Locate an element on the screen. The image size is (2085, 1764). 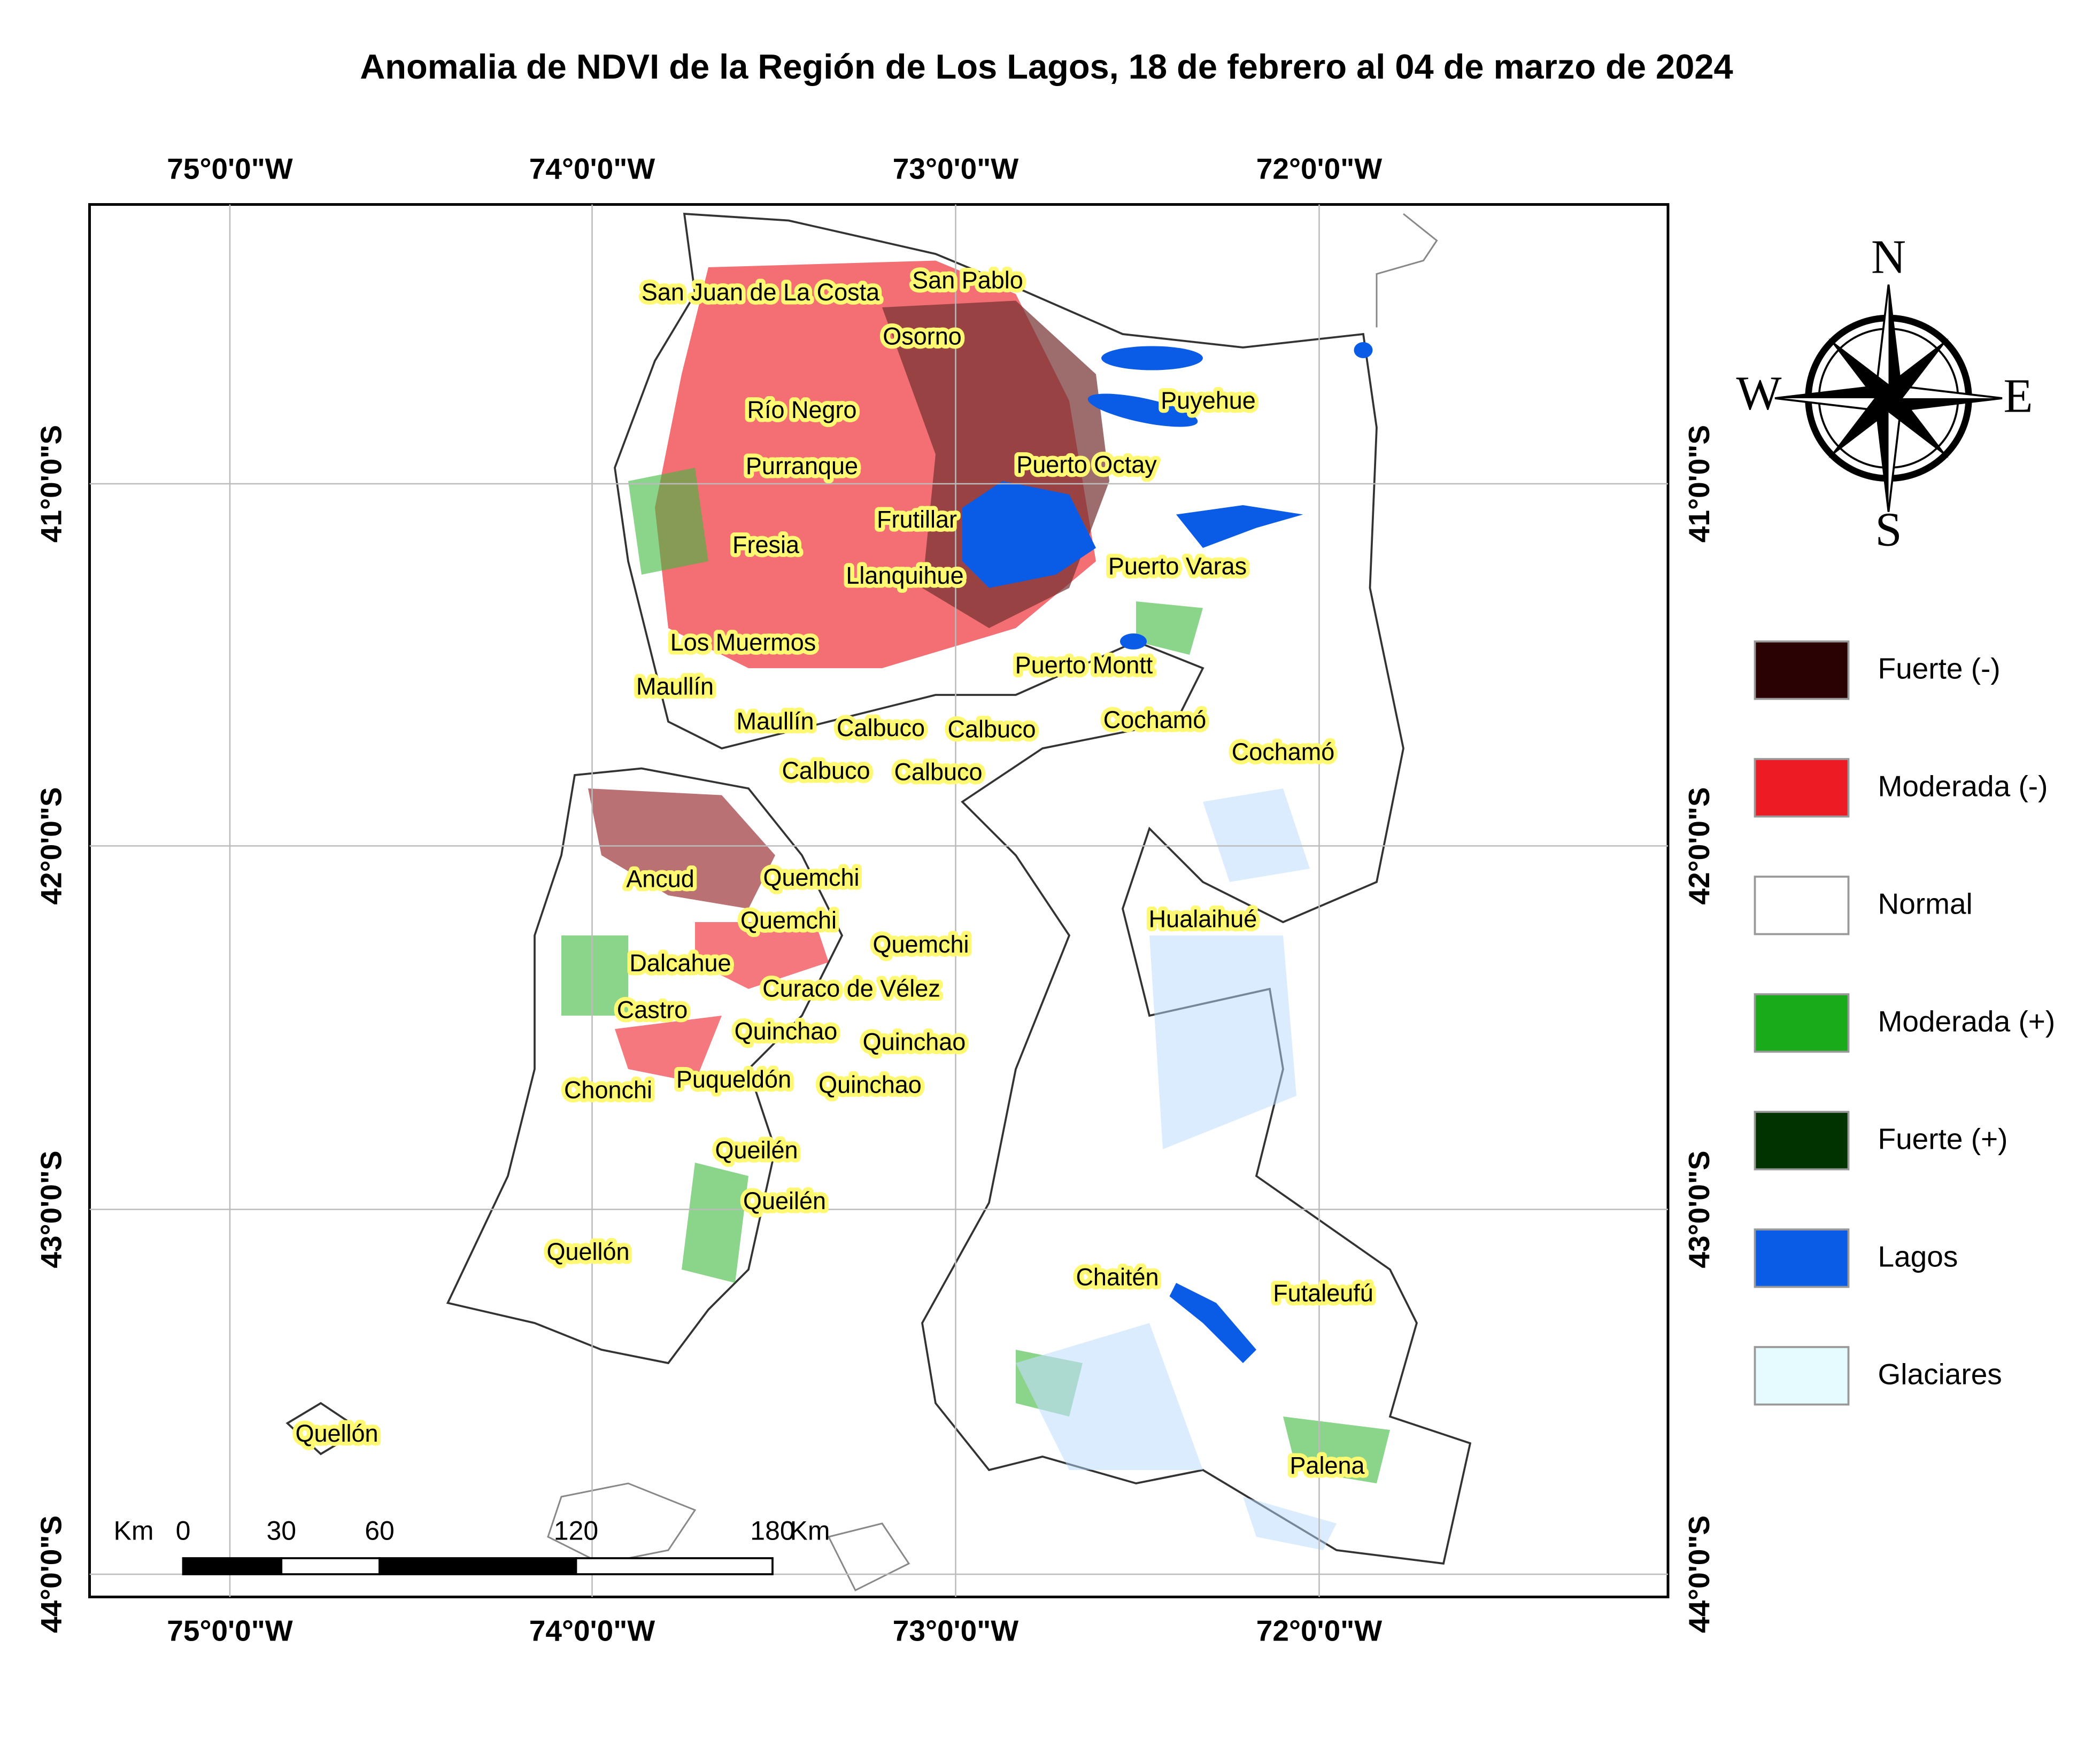
place-label: Llanquihue is located at coordinates (904, 575).